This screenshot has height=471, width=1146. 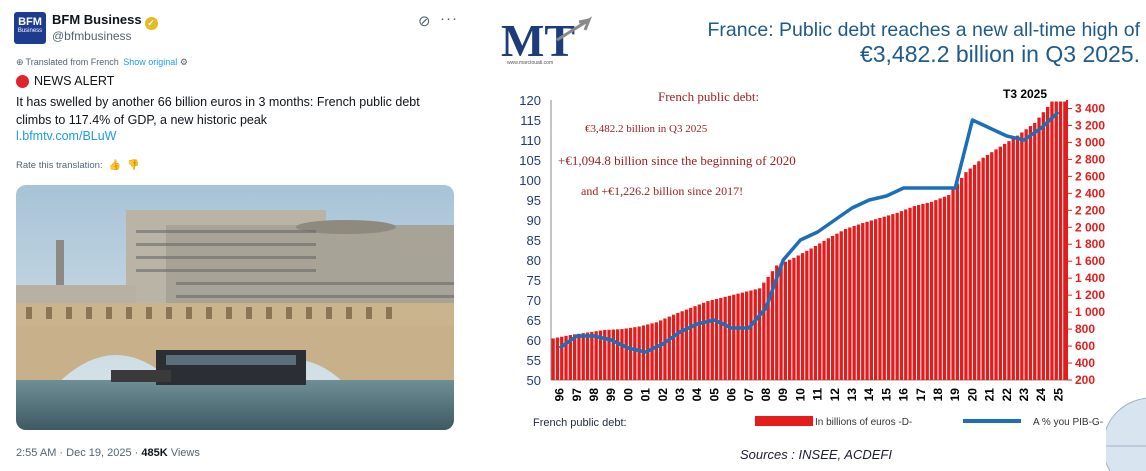 What do you see at coordinates (577, 395) in the screenshot?
I see `x-tick-label: 97` at bounding box center [577, 395].